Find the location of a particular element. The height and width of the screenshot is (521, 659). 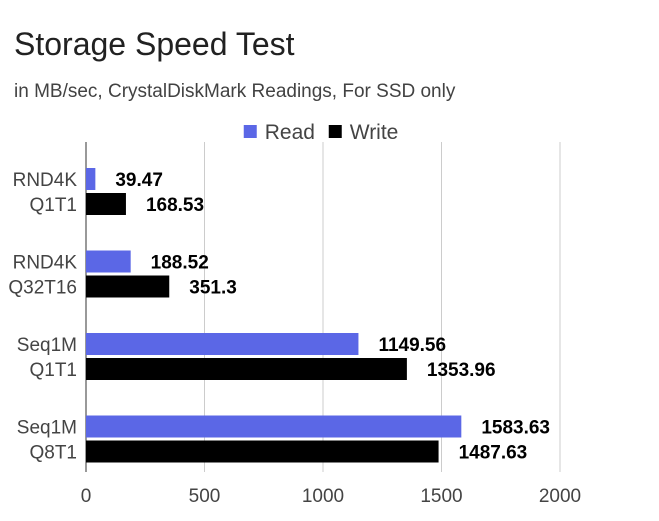

data-label-read: 1149.56 is located at coordinates (412, 345).